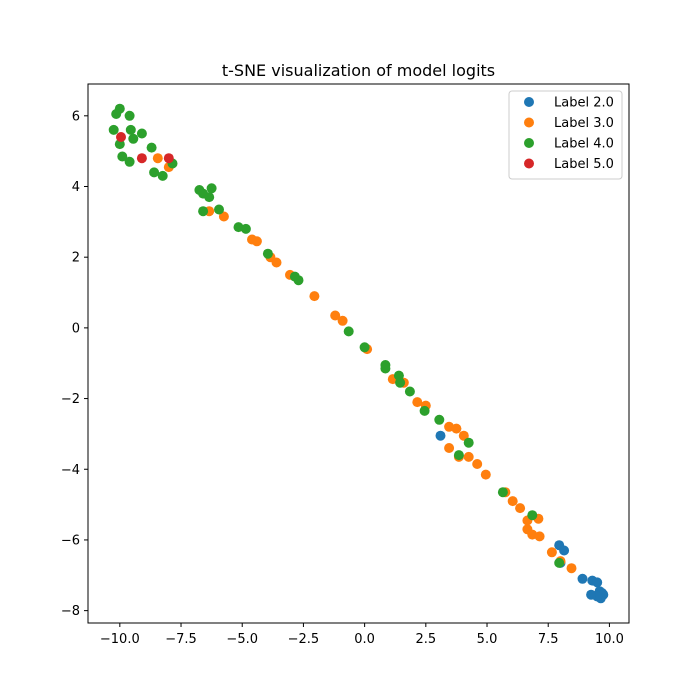  What do you see at coordinates (76, 116) in the screenshot?
I see `y-tick-label: 6` at bounding box center [76, 116].